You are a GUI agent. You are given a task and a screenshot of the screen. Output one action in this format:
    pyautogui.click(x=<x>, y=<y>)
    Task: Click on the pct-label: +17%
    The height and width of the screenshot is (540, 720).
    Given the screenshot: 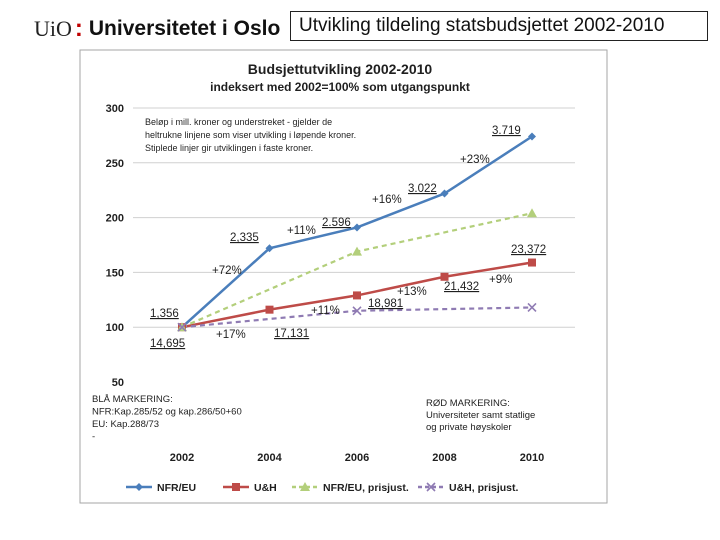 What is the action you would take?
    pyautogui.click(x=231, y=335)
    